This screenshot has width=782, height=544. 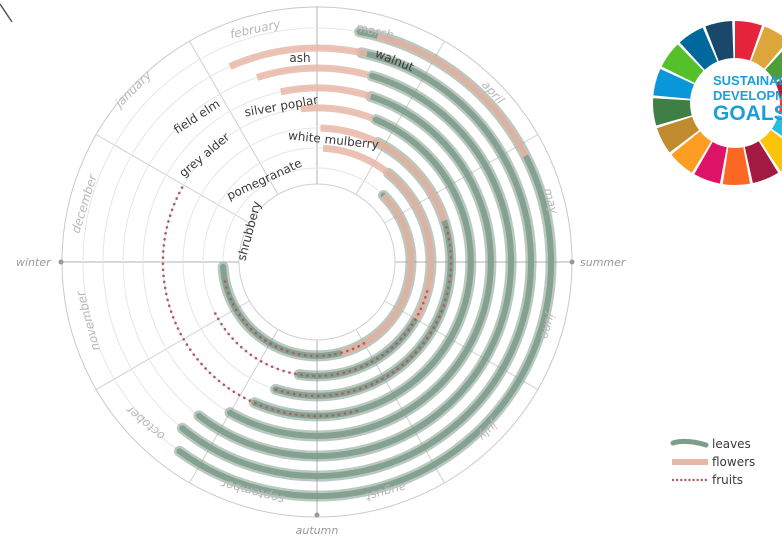 I want to click on plant-ring-white-mulberry, so click(x=363, y=263).